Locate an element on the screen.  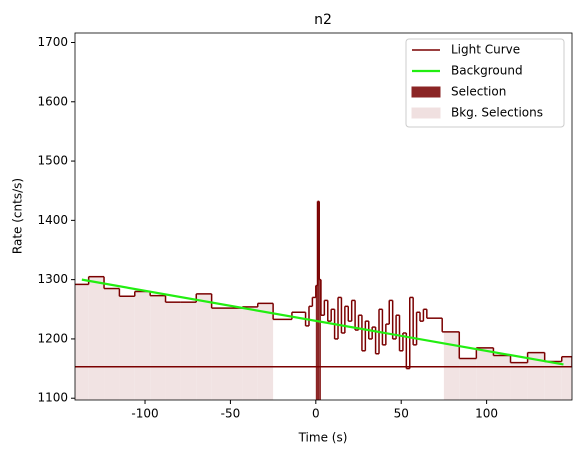
y-tick-label: 1500 is located at coordinates (52, 161).